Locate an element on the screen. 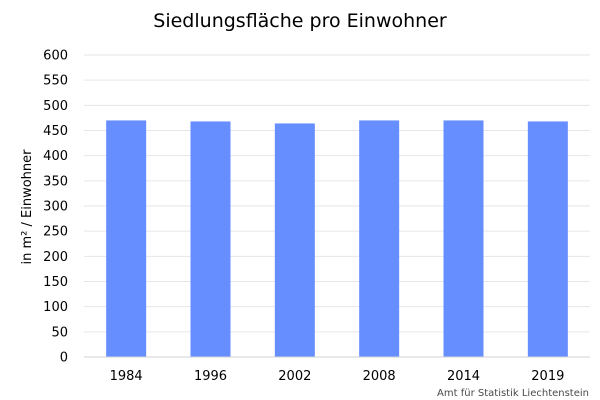 Image resolution: width=600 pixels, height=400 pixels. y-tick-label: 400 is located at coordinates (55, 156).